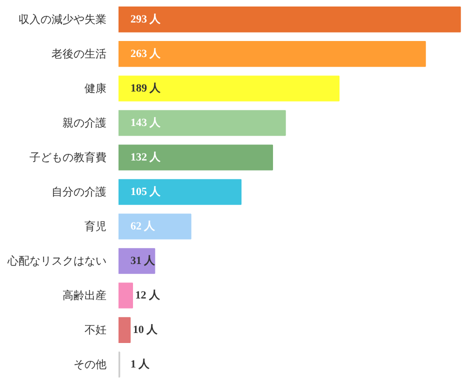  What do you see at coordinates (62, 19) in the screenshot?
I see `y-tick-label: 収入の減少や失業` at bounding box center [62, 19].